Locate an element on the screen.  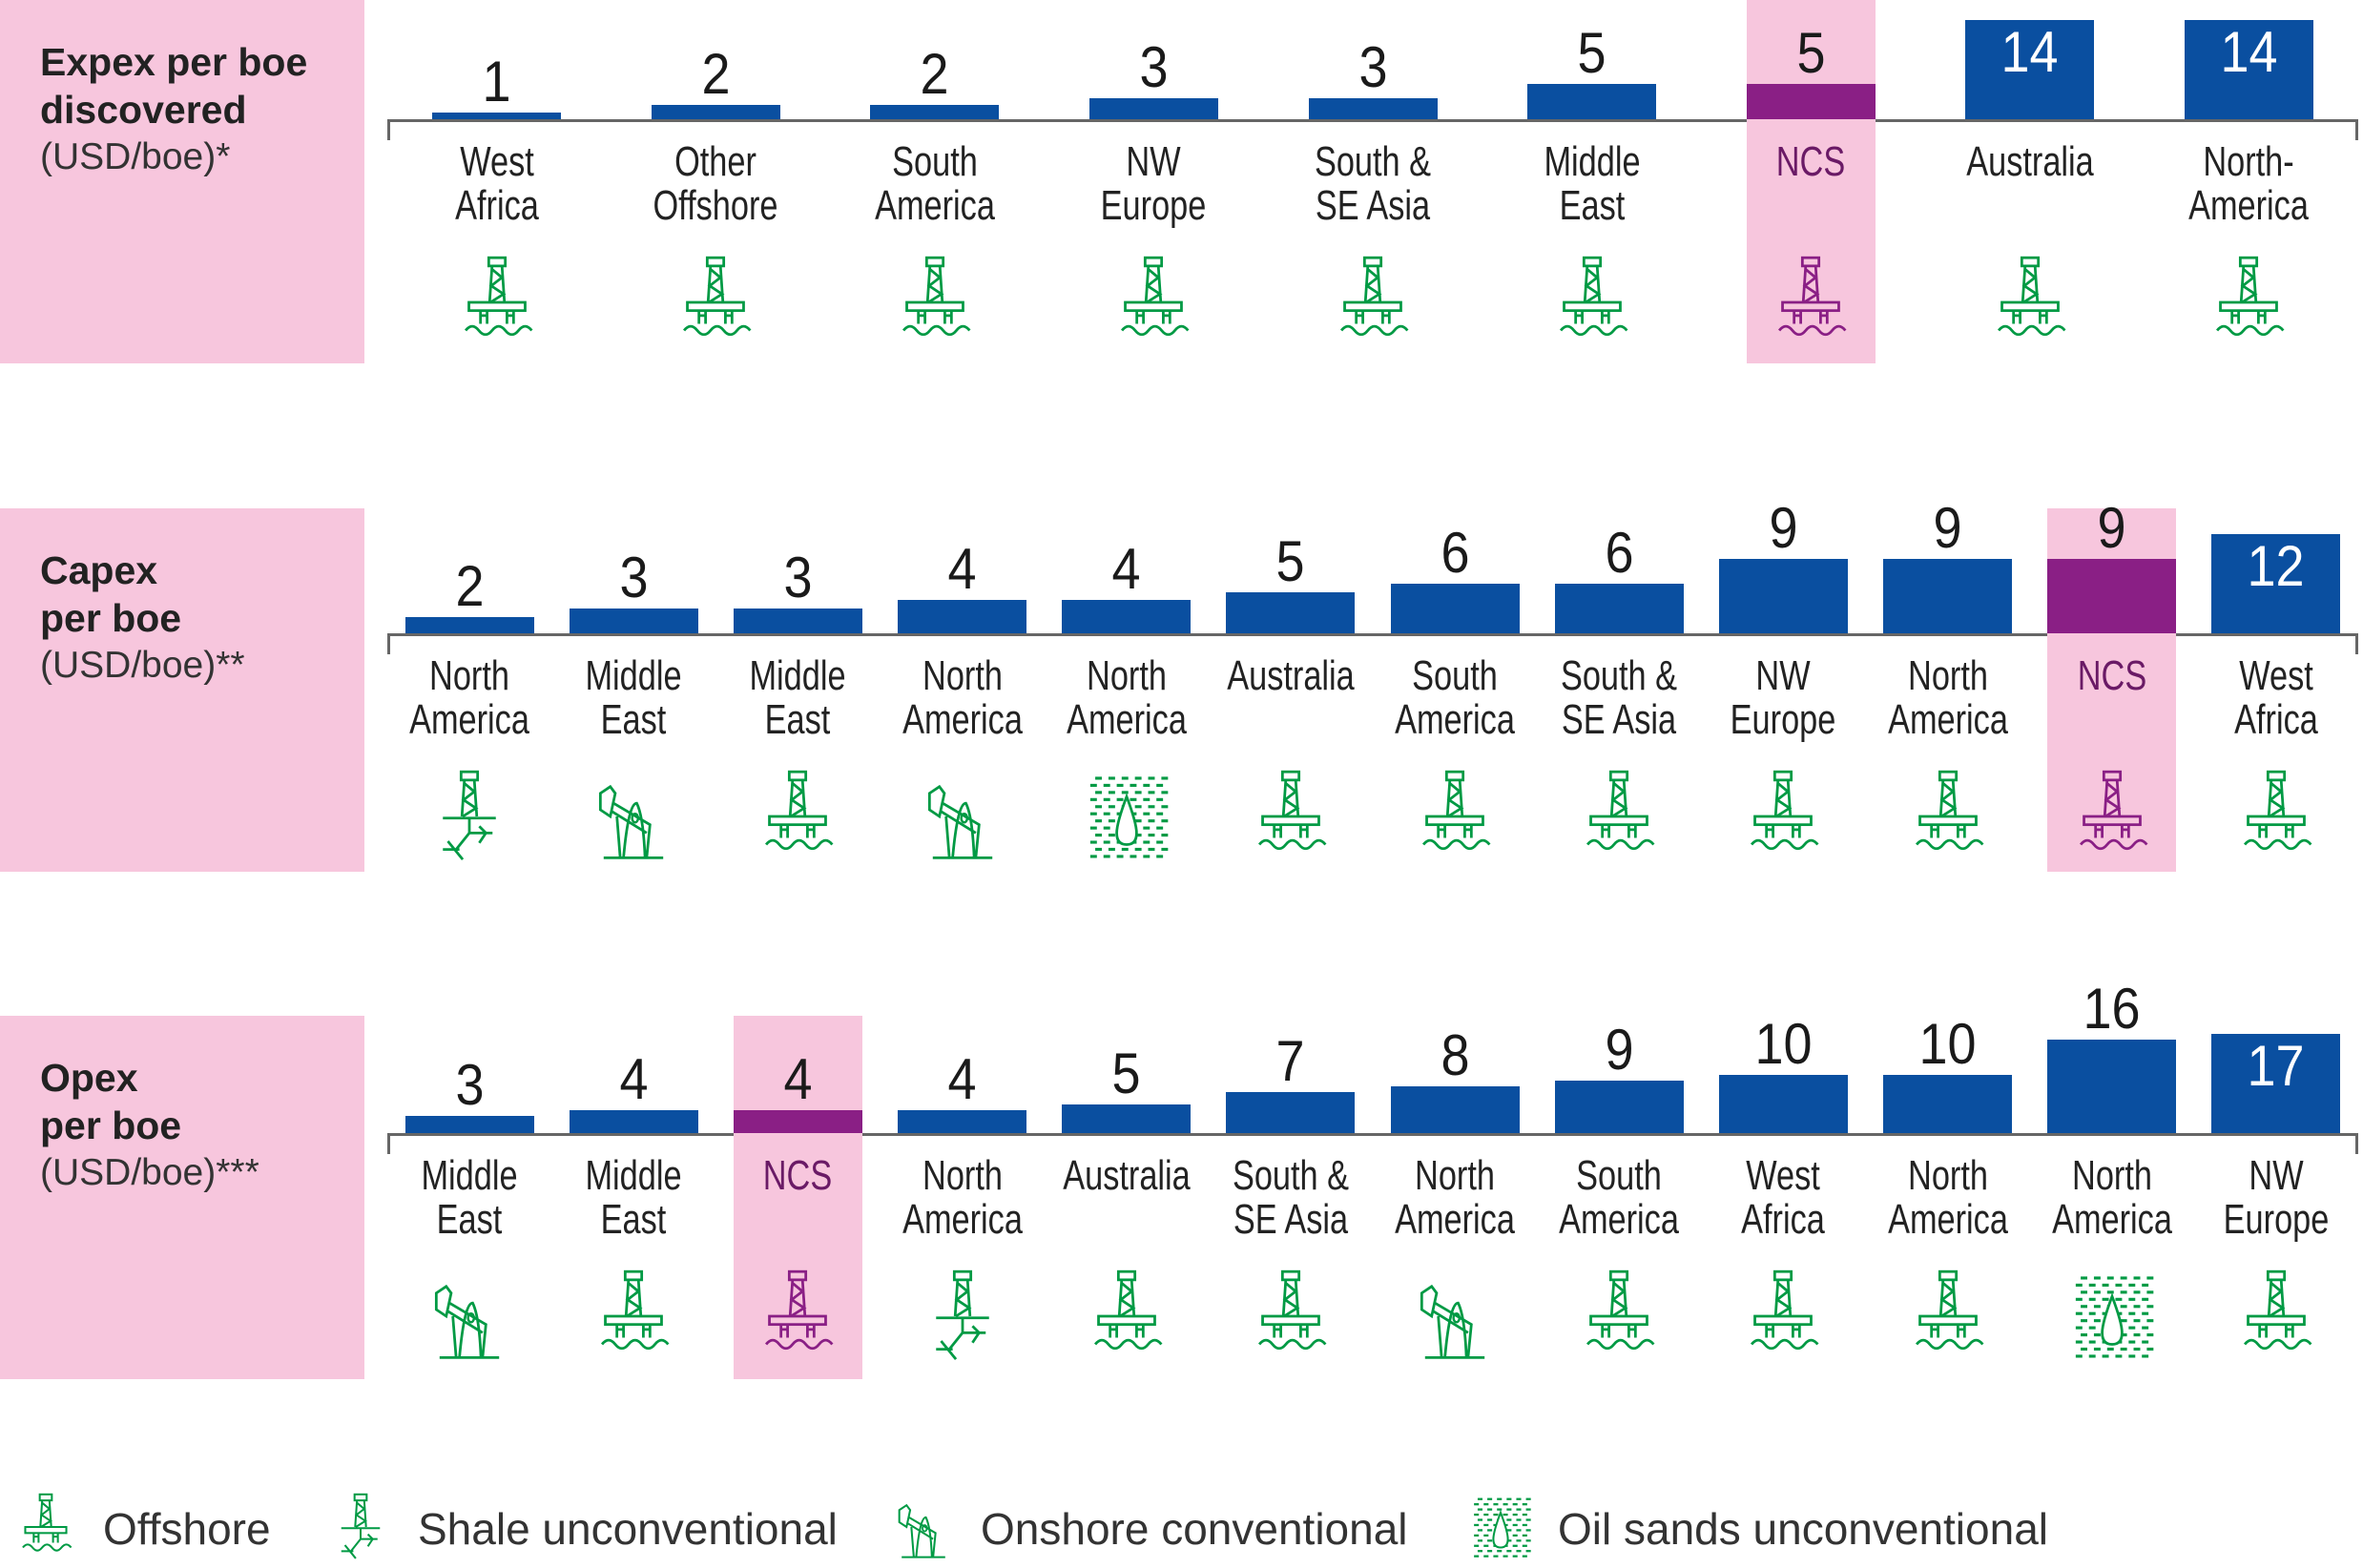
category-label: North- America is located at coordinates (2249, 184).